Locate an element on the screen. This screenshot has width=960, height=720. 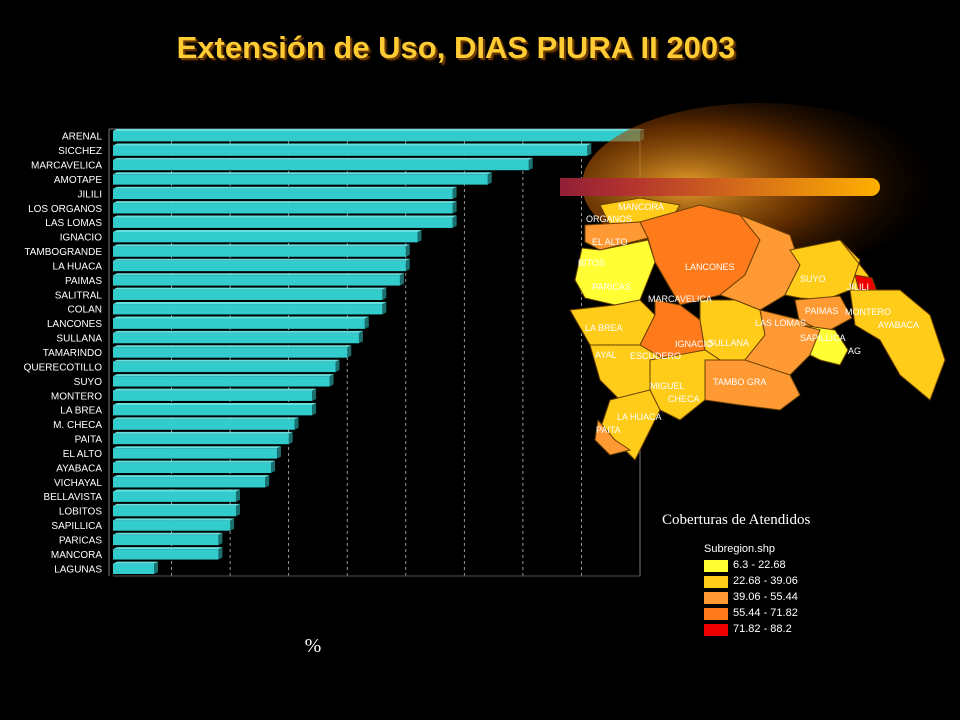
map-label: SAPILLICA is located at coordinates (823, 338).